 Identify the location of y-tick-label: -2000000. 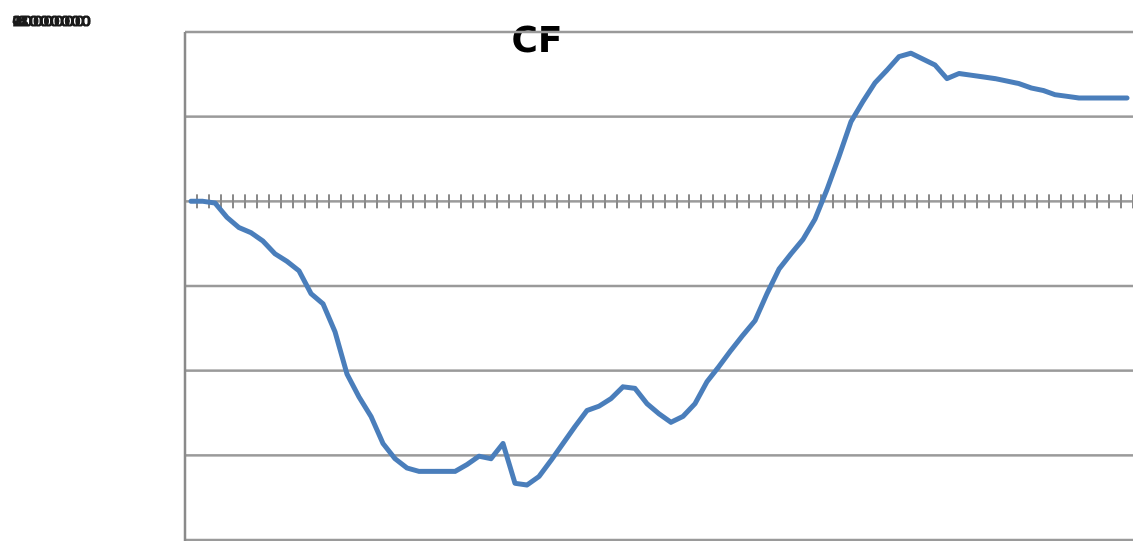
(51, 22).